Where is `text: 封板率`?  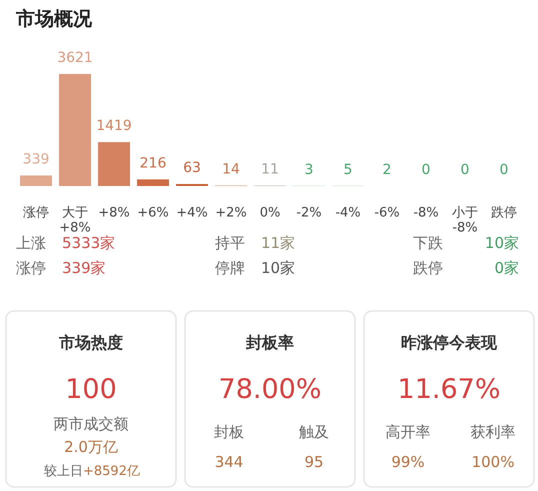
text: 封板率 is located at coordinates (269, 342).